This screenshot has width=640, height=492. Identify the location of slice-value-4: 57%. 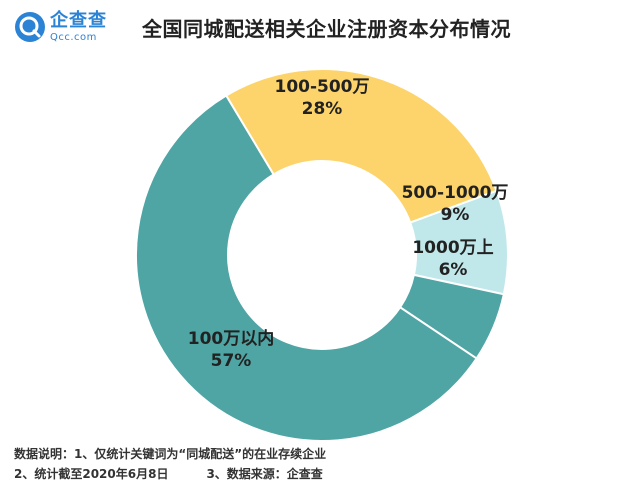
(231, 361).